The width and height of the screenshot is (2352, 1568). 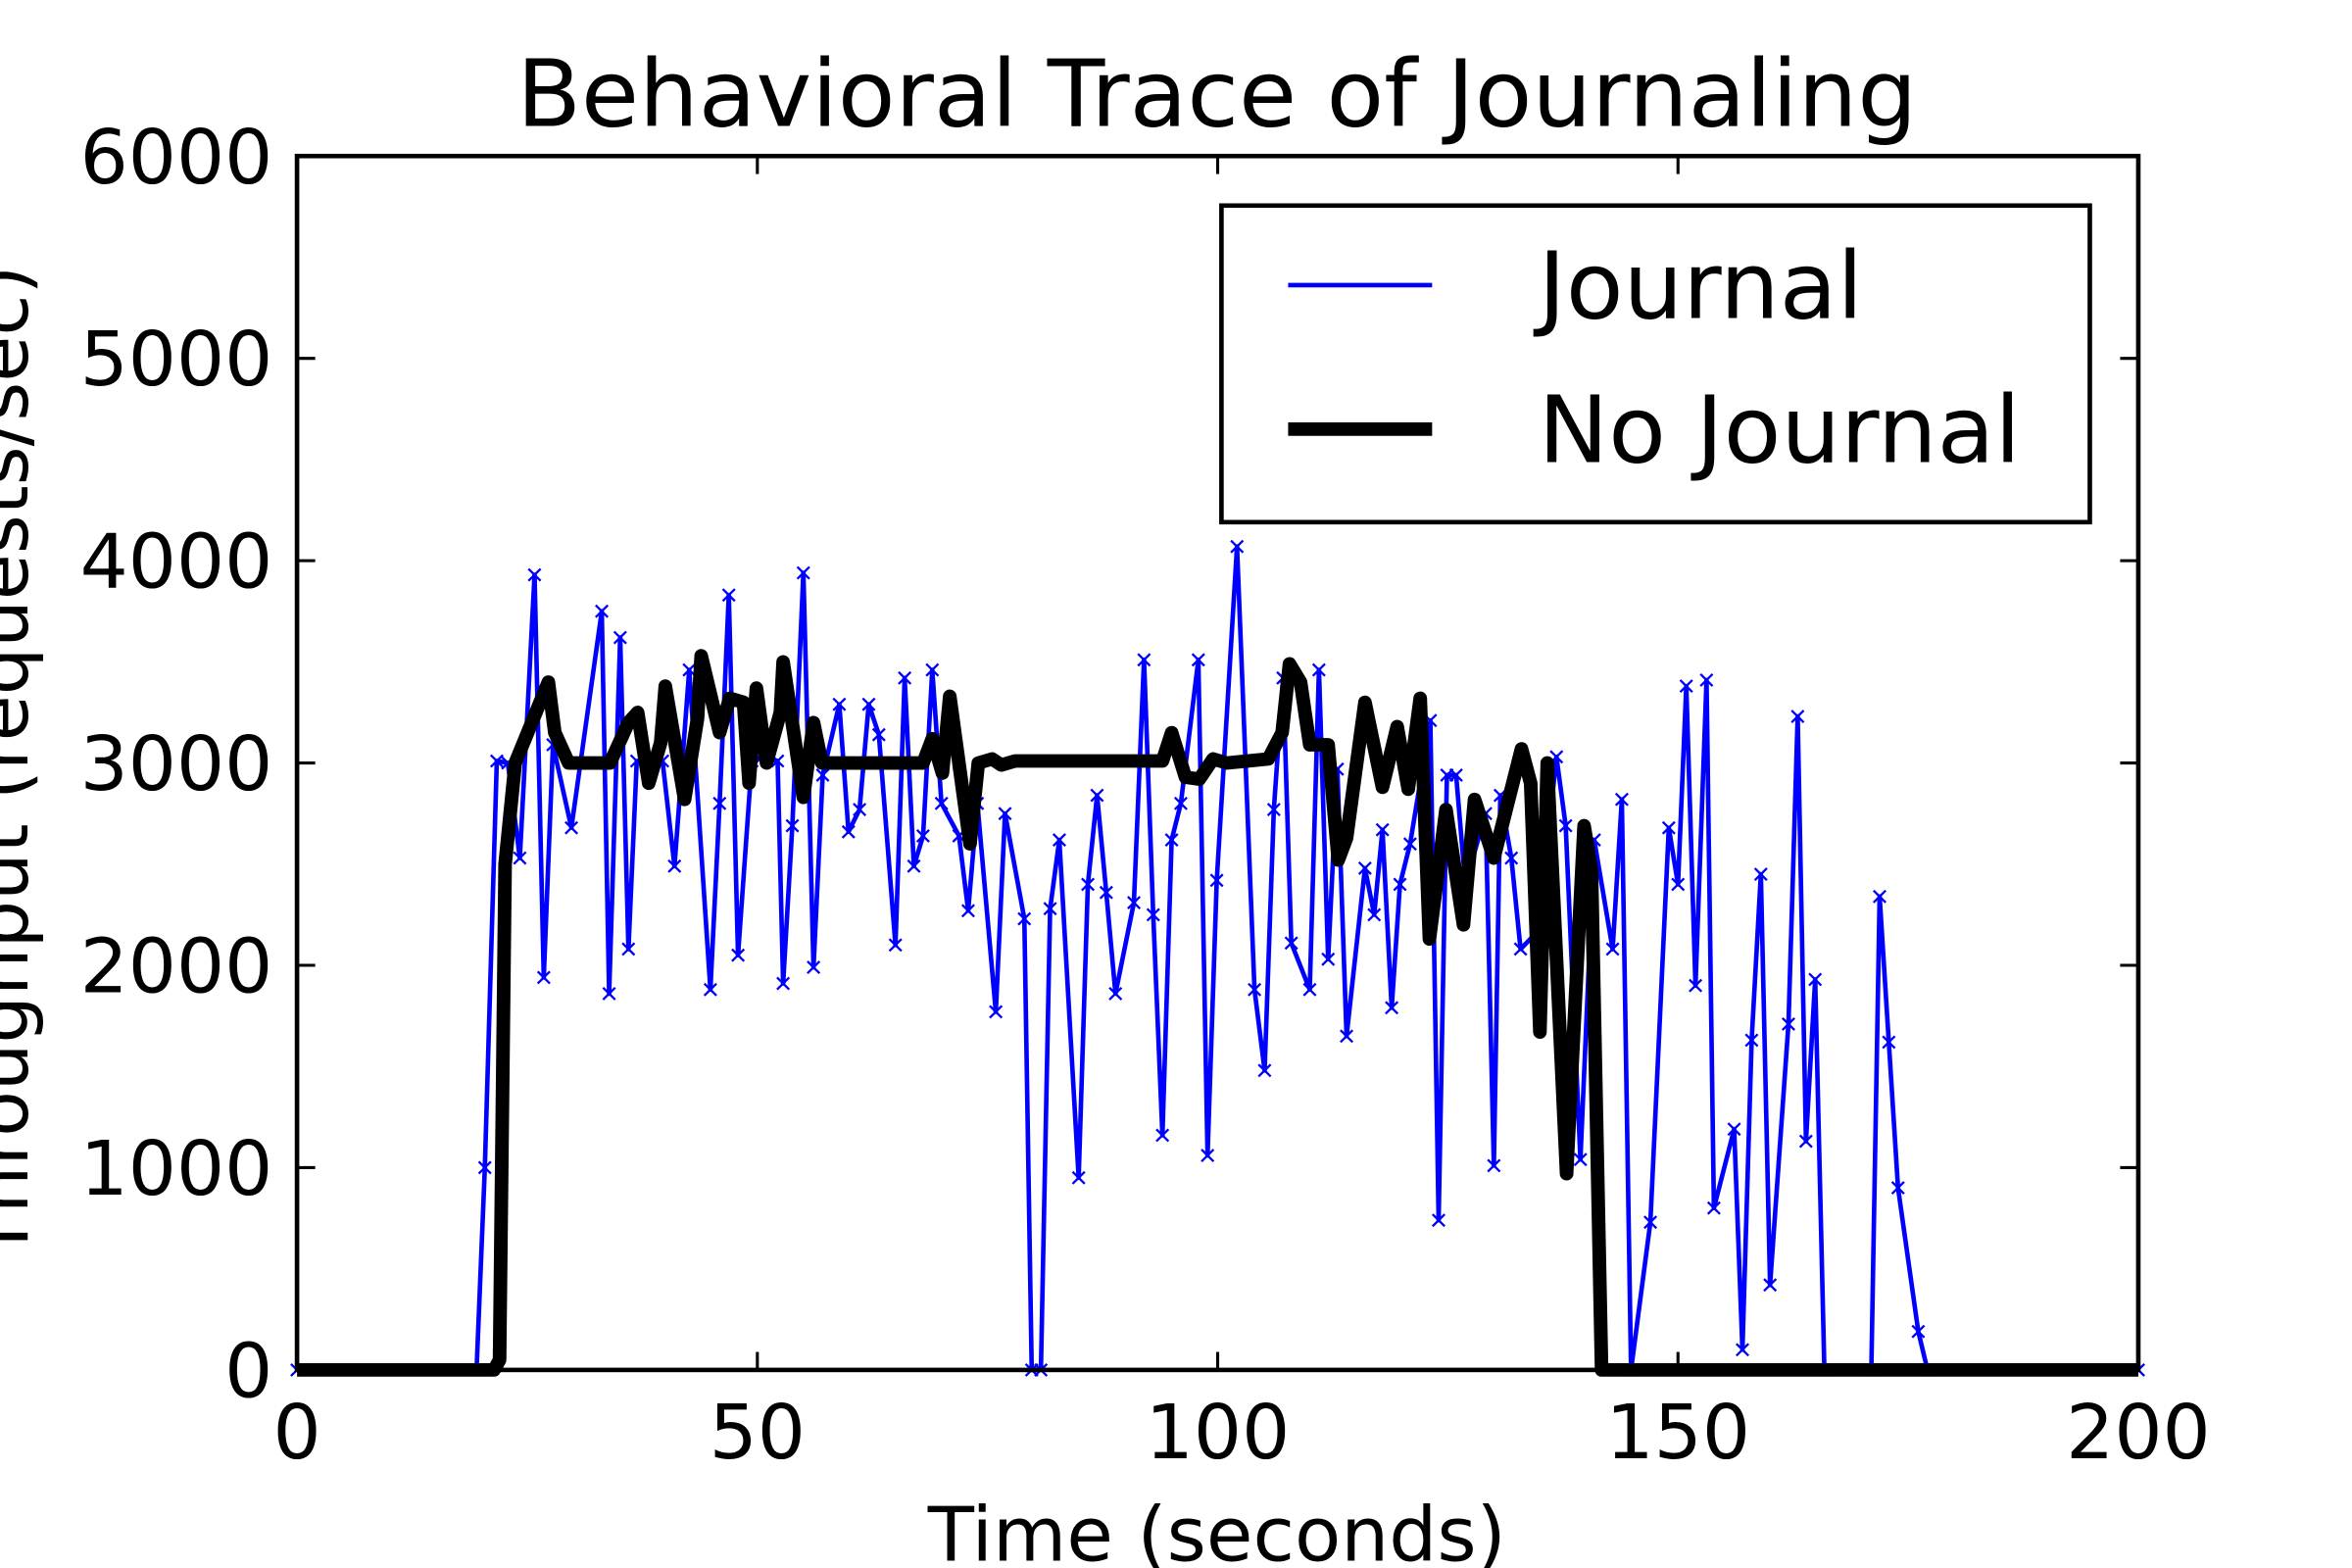 What do you see at coordinates (758, 1434) in the screenshot?
I see `x-tick-label: 50` at bounding box center [758, 1434].